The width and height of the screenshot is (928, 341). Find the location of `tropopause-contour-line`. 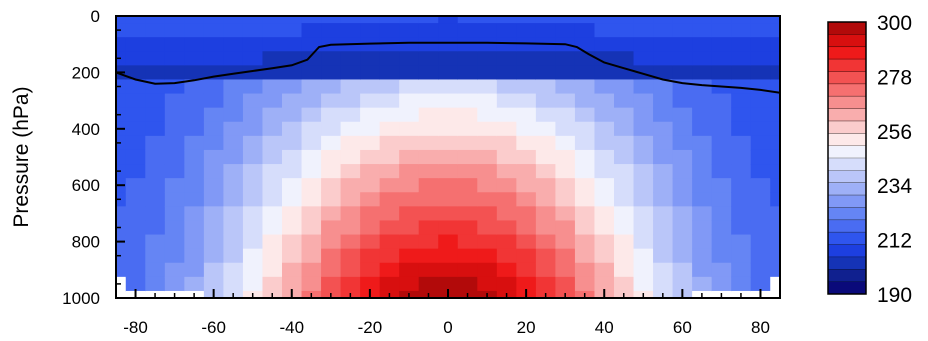

tropopause-contour-line is located at coordinates (448, 67).